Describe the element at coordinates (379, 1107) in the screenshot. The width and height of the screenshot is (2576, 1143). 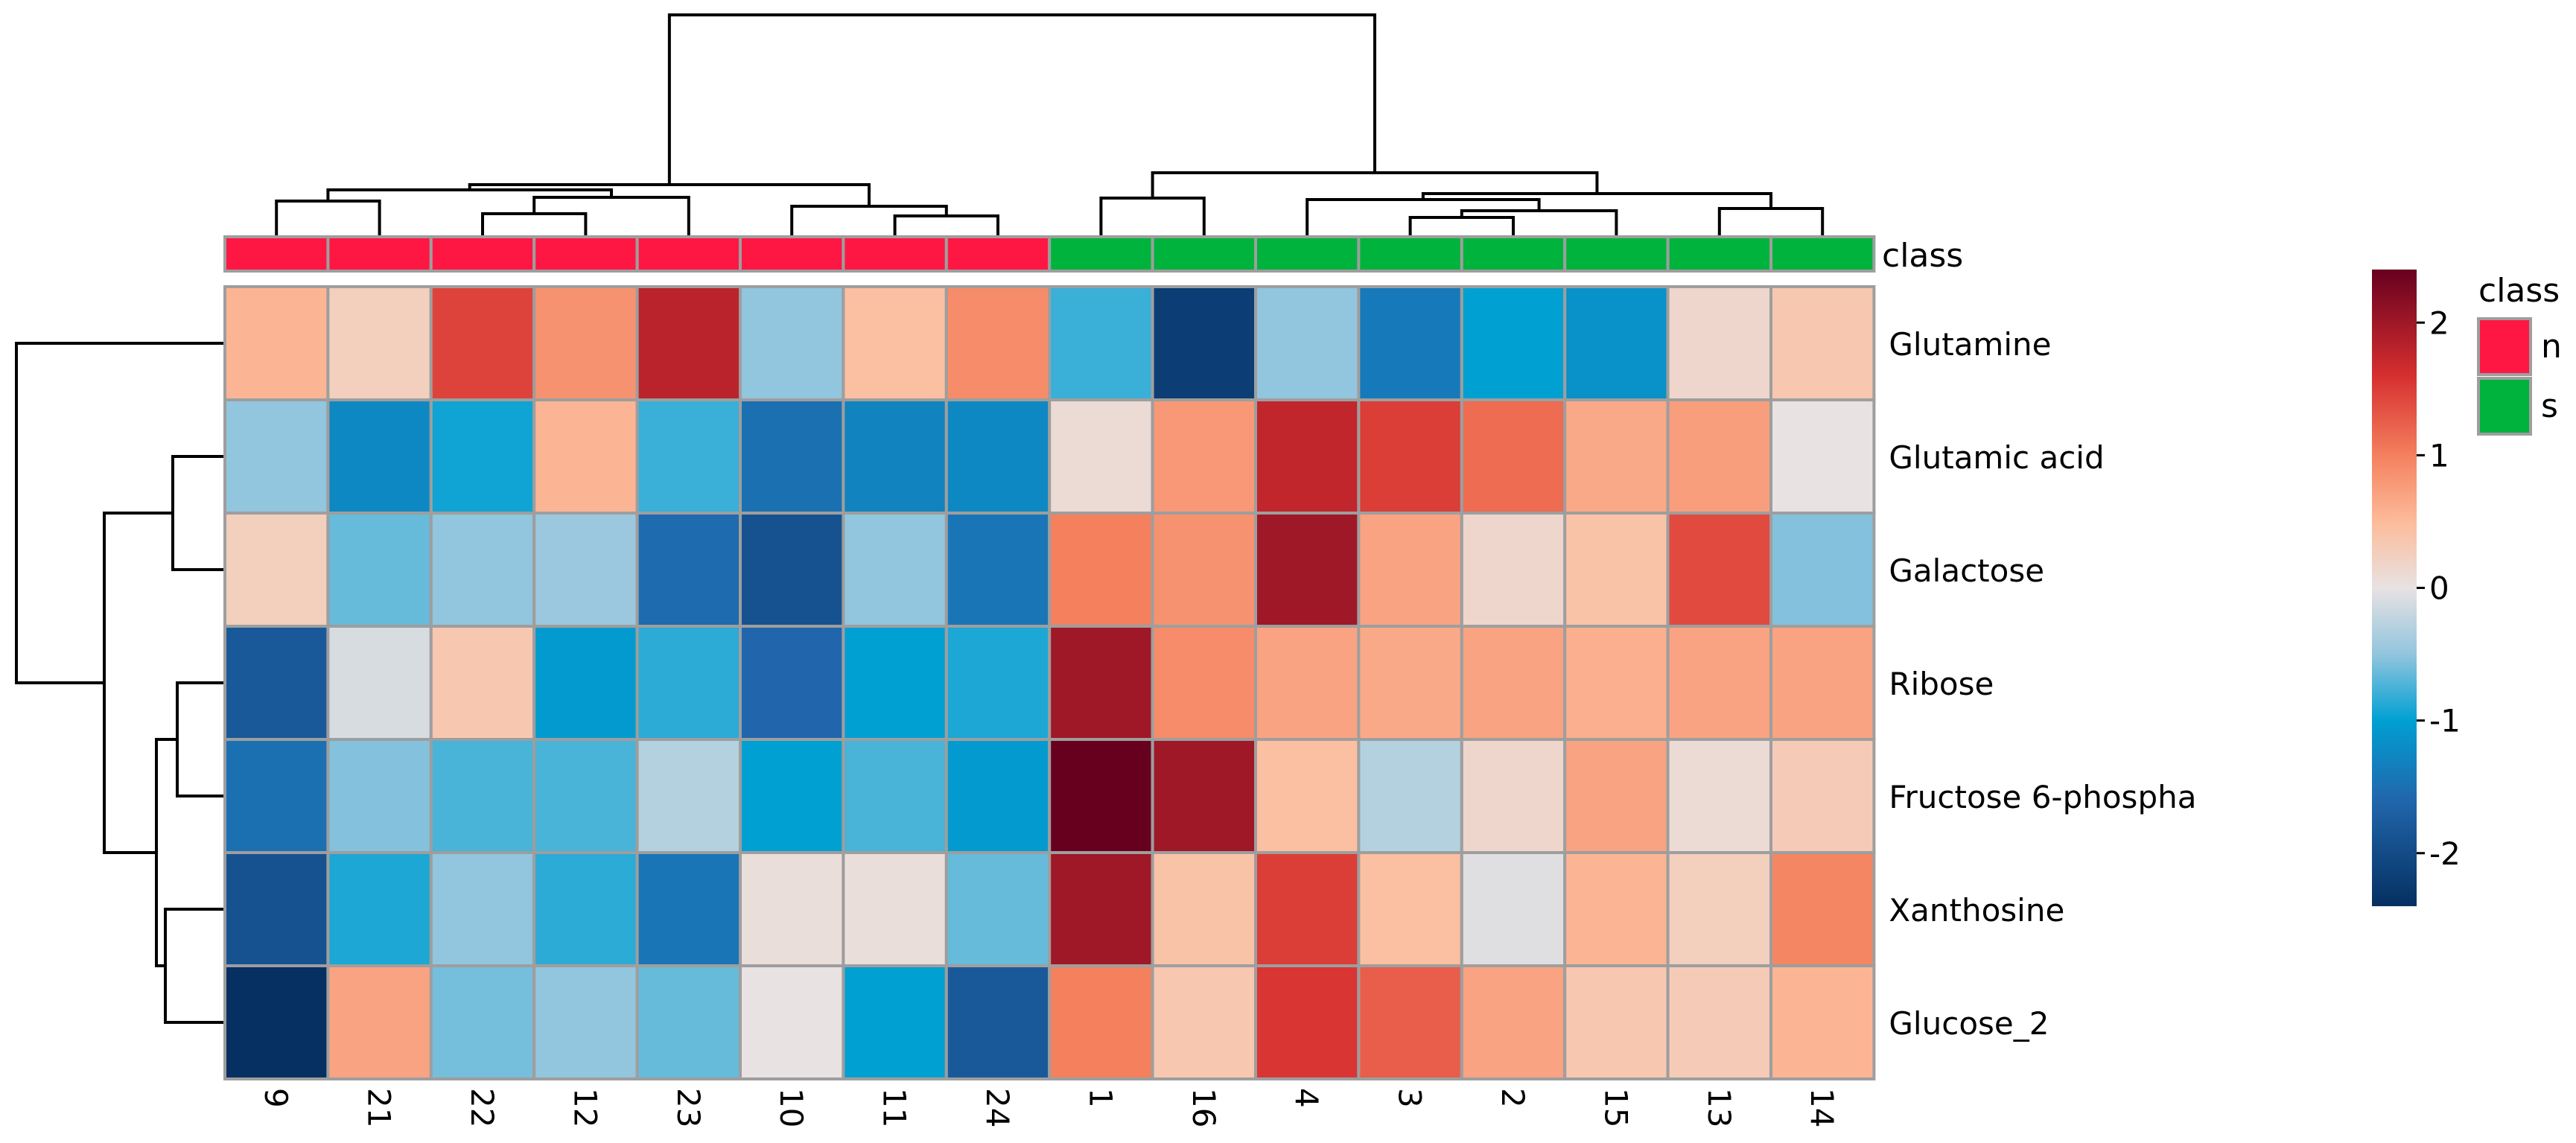
I see `column-label: 21` at that location.